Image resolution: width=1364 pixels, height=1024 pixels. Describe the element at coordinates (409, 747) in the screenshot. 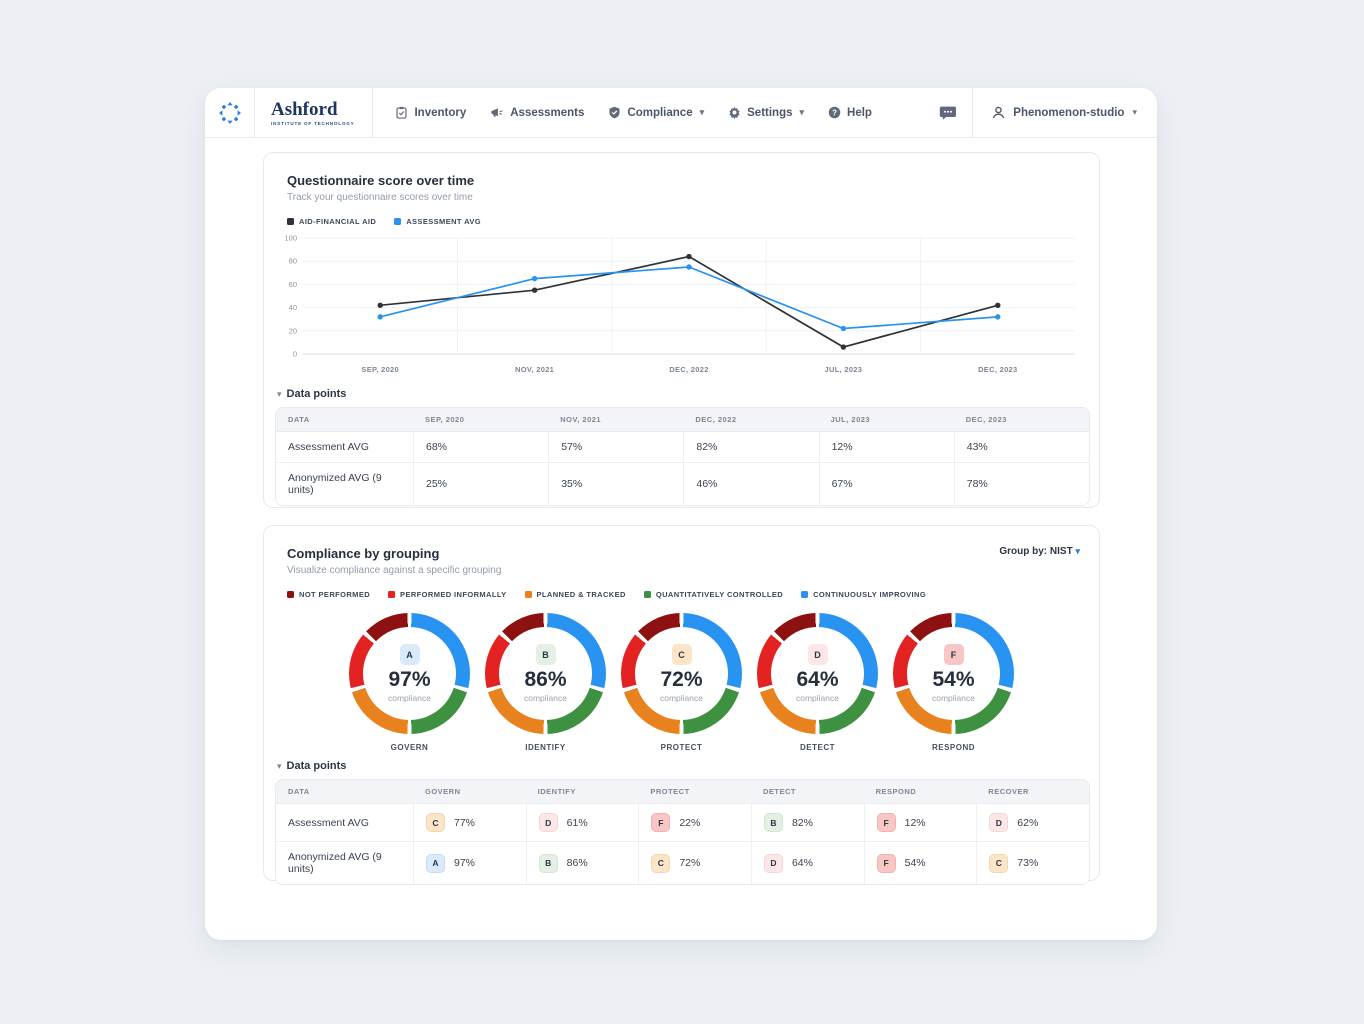

I see `donut-label: GOVERN` at that location.